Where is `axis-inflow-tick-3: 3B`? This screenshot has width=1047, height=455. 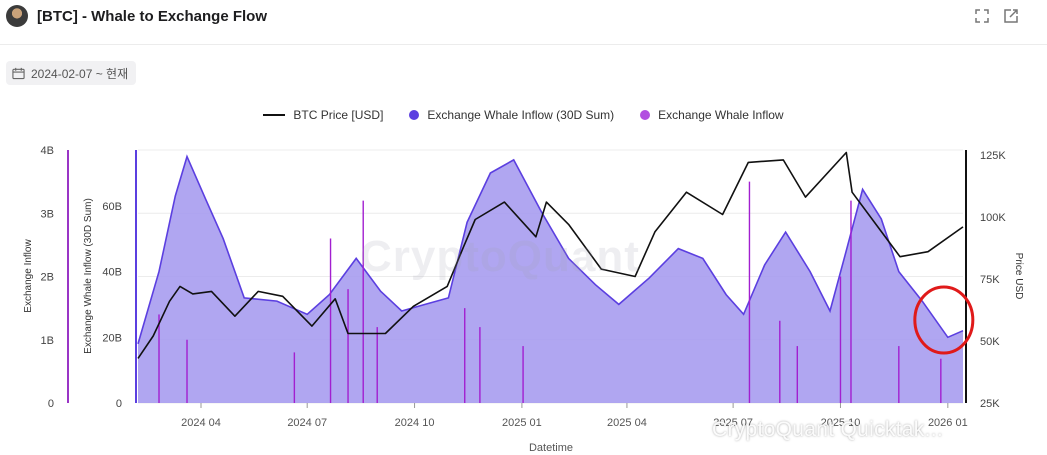 axis-inflow-tick-3: 3B is located at coordinates (47, 214).